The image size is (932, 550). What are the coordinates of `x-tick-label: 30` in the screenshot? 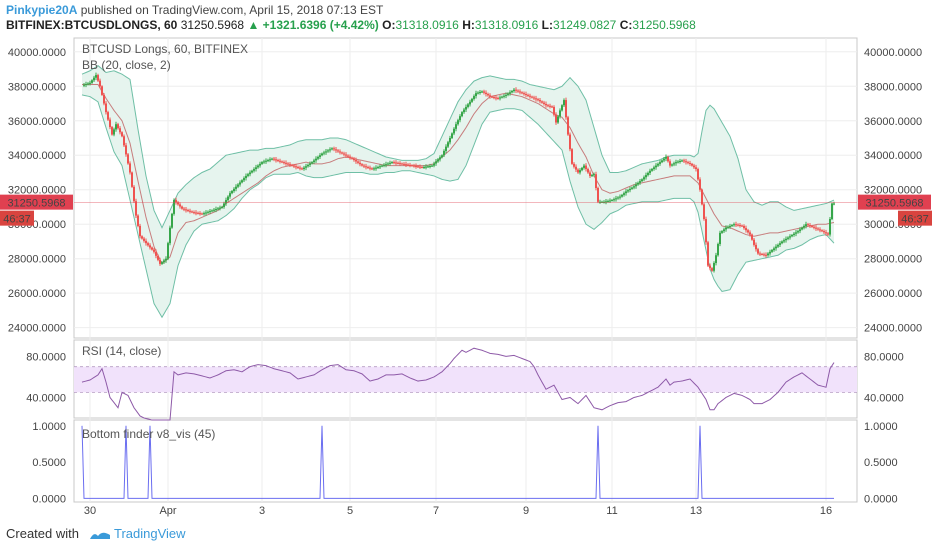 It's located at (90, 511).